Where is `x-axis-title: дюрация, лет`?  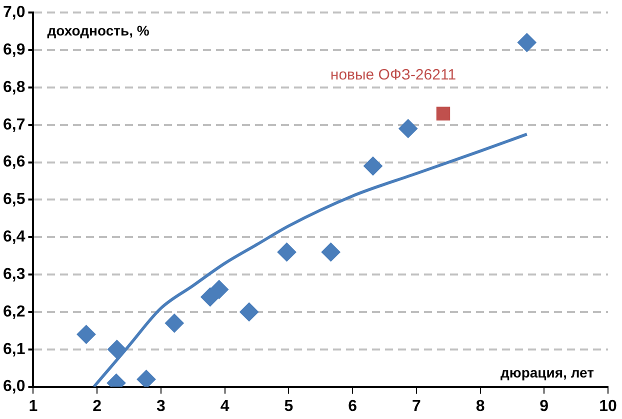
x-axis-title: дюрация, лет is located at coordinates (547, 372).